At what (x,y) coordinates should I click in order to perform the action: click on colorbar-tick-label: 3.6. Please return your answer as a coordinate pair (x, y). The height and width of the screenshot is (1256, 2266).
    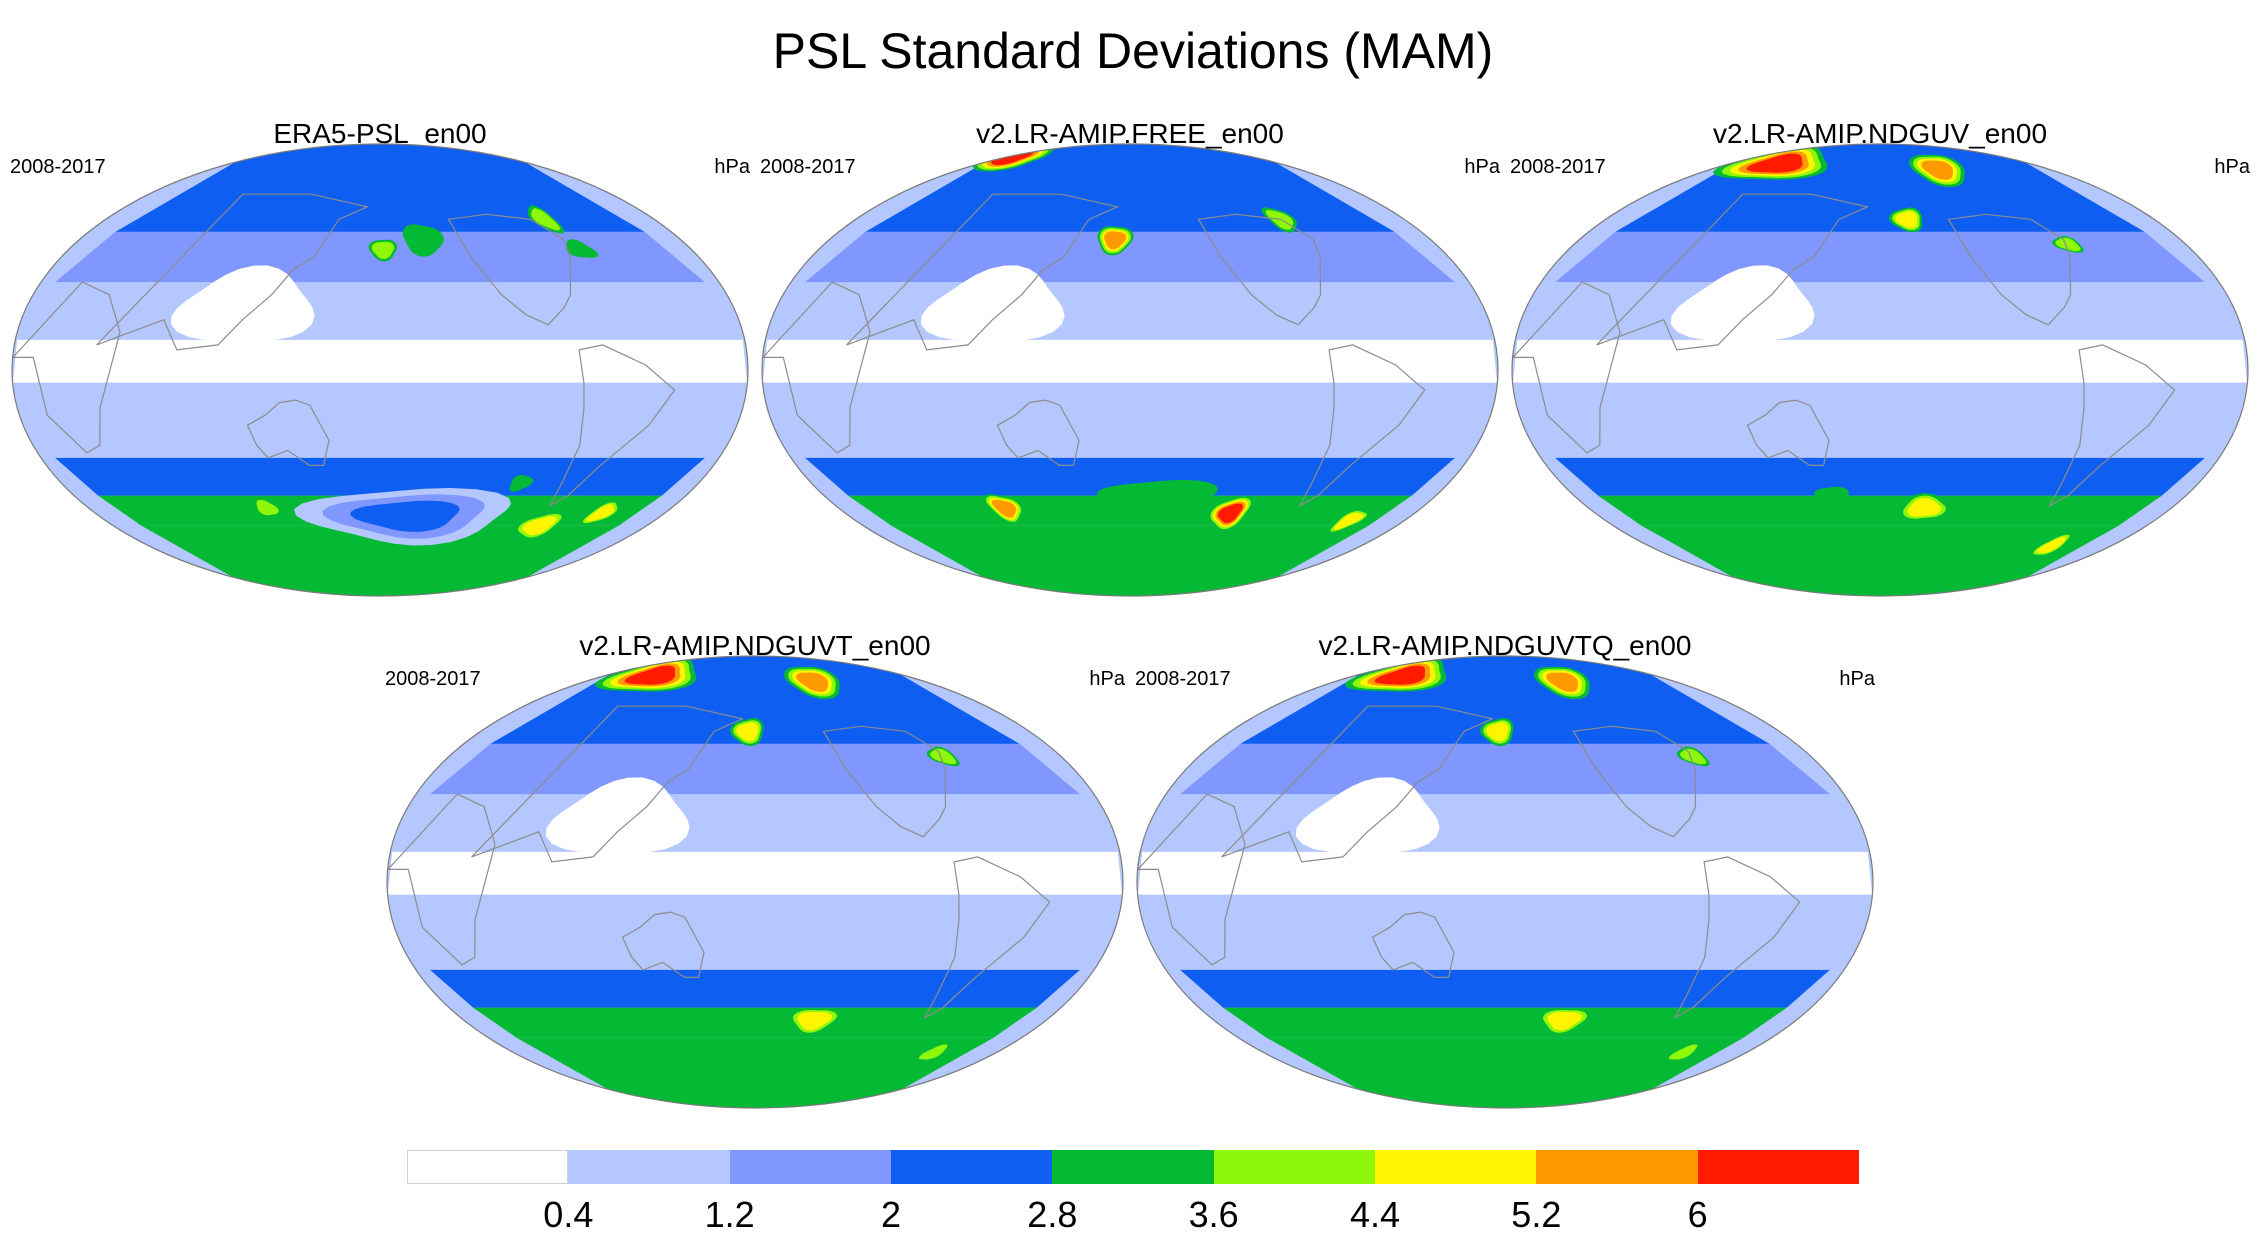
    Looking at the image, I should click on (1213, 1214).